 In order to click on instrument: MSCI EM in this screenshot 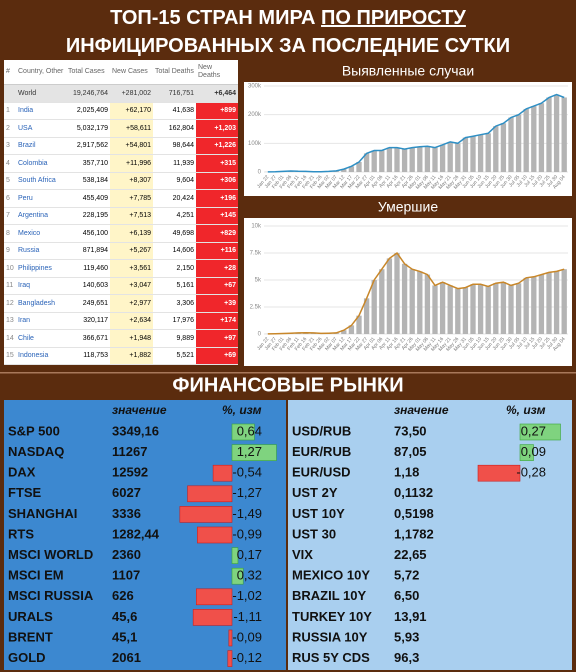, I will do `click(36, 575)`.